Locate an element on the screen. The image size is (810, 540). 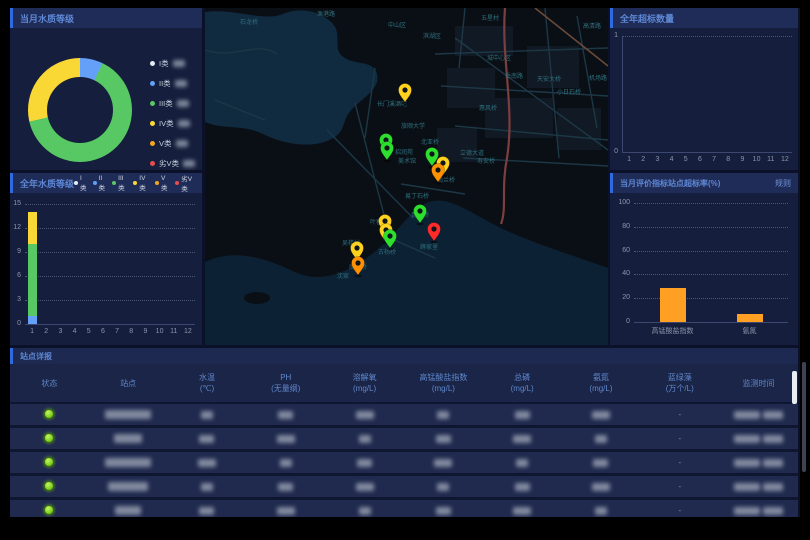
table-title: 站点详报 is located at coordinates (36, 356).